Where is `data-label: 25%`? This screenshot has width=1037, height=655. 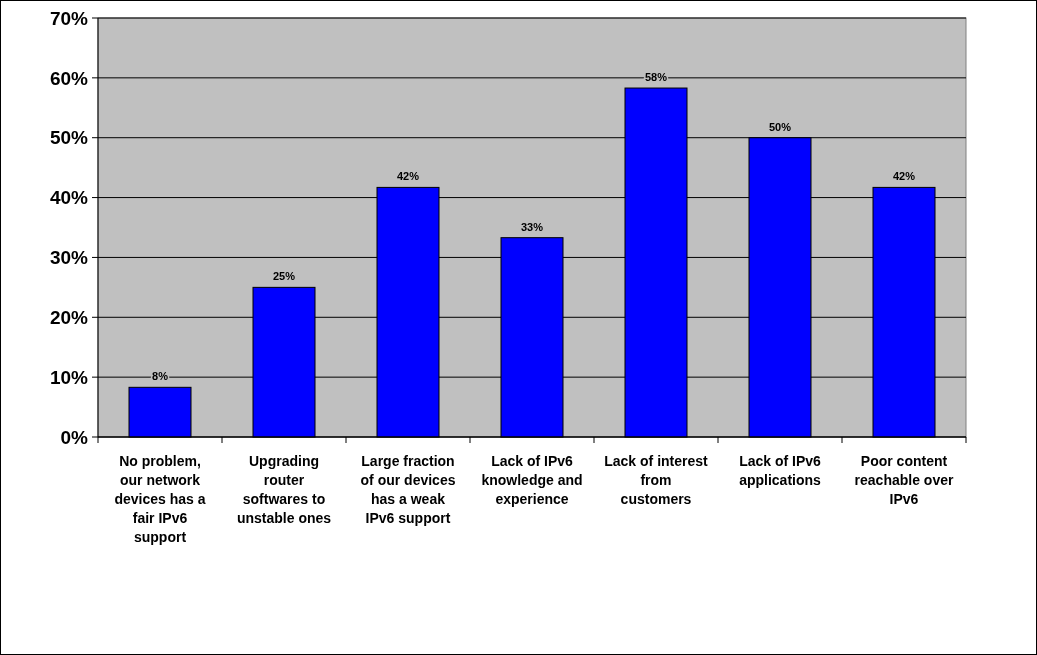 data-label: 25% is located at coordinates (284, 276).